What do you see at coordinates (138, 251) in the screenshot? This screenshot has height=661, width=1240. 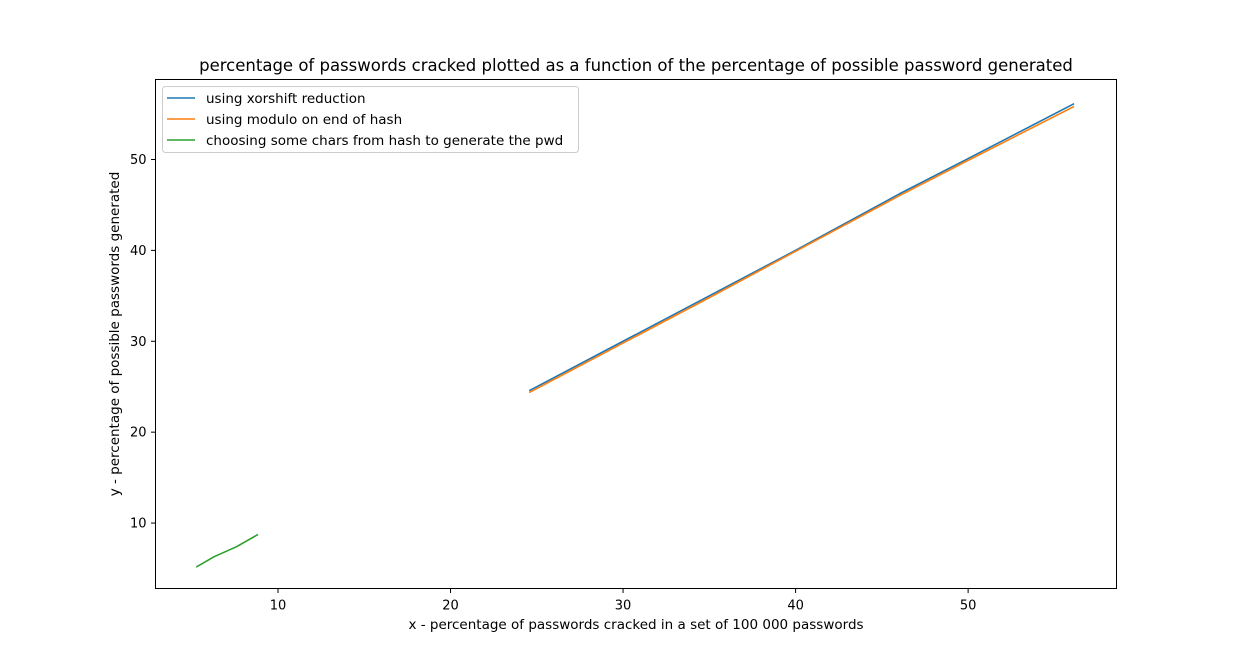 I see `y-tick-label: 40` at bounding box center [138, 251].